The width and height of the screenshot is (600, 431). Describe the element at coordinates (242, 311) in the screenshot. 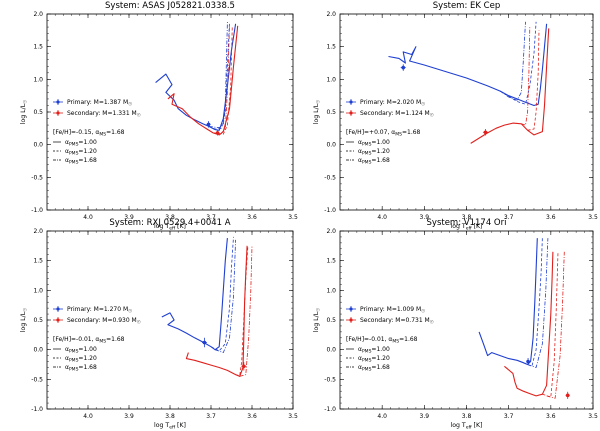

I see `track-secondary-dashed` at that location.